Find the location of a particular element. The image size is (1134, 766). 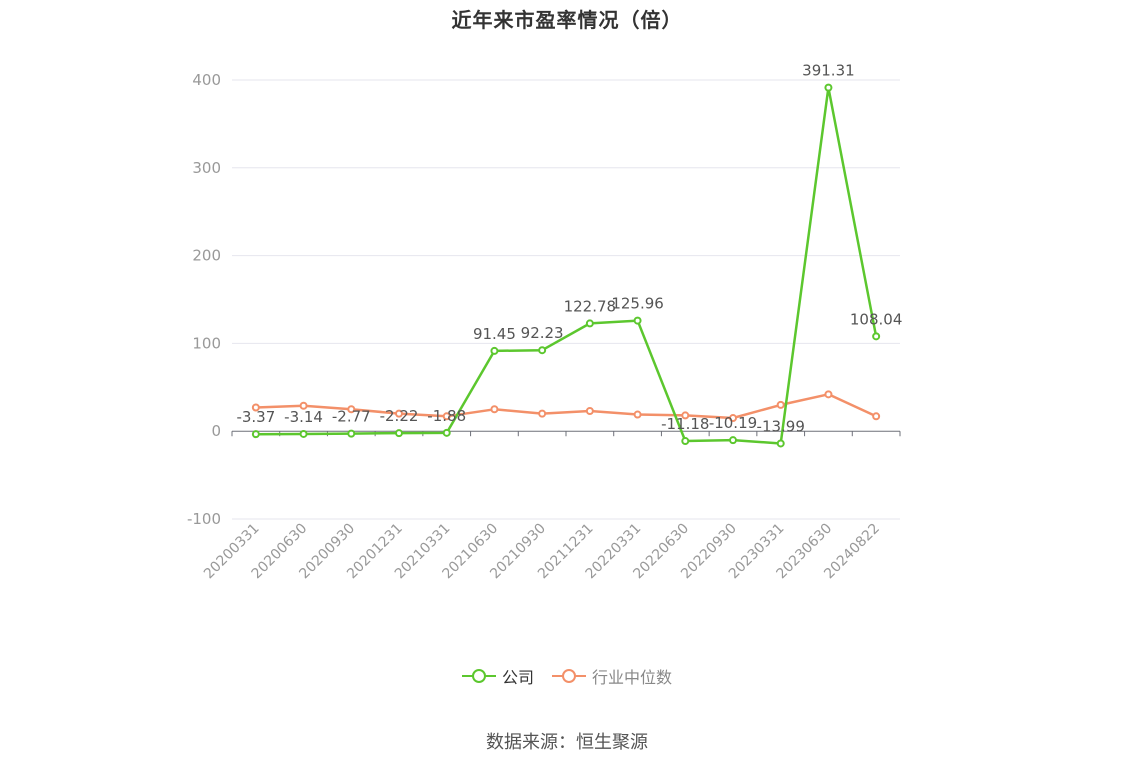

legend-marker-company is located at coordinates (478, 676).